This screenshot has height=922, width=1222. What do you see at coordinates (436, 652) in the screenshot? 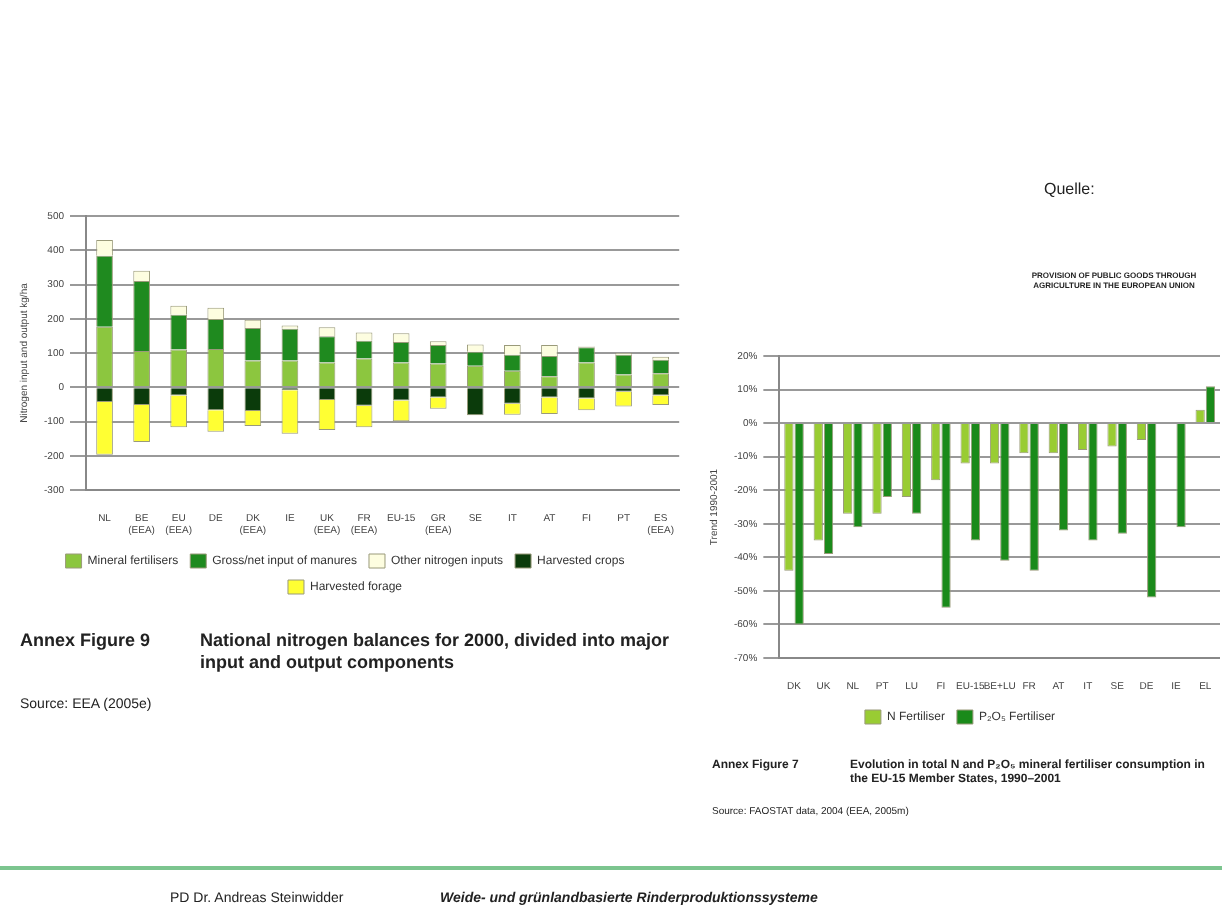
I see `text: National nitrogen balances for 2000, divided into major input and output components` at bounding box center [436, 652].